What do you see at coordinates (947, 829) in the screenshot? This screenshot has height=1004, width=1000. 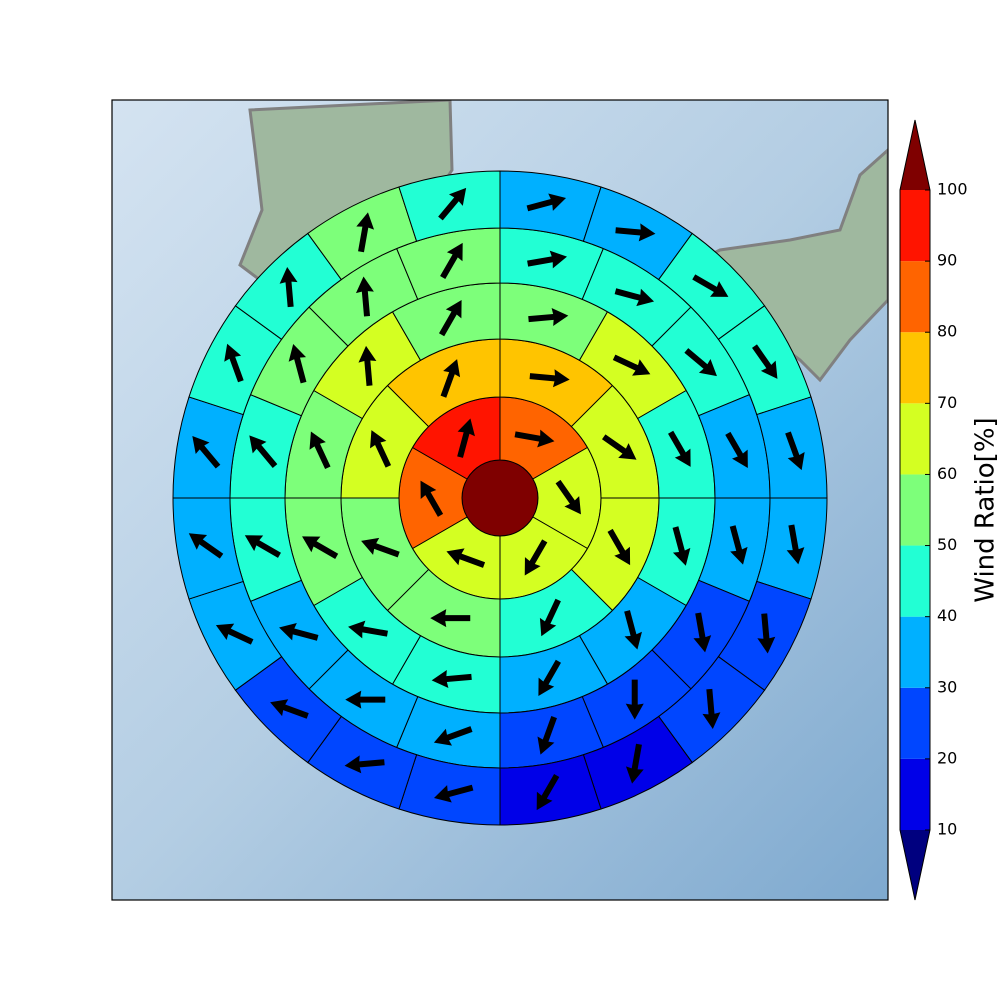 I see `colorbar-tick-label: 10` at bounding box center [947, 829].